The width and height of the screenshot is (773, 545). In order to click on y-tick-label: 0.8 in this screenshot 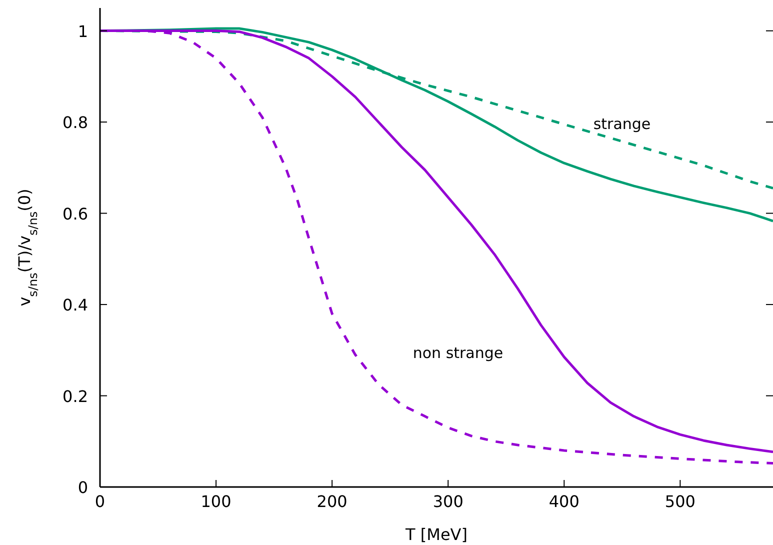, I will do `click(75, 122)`.